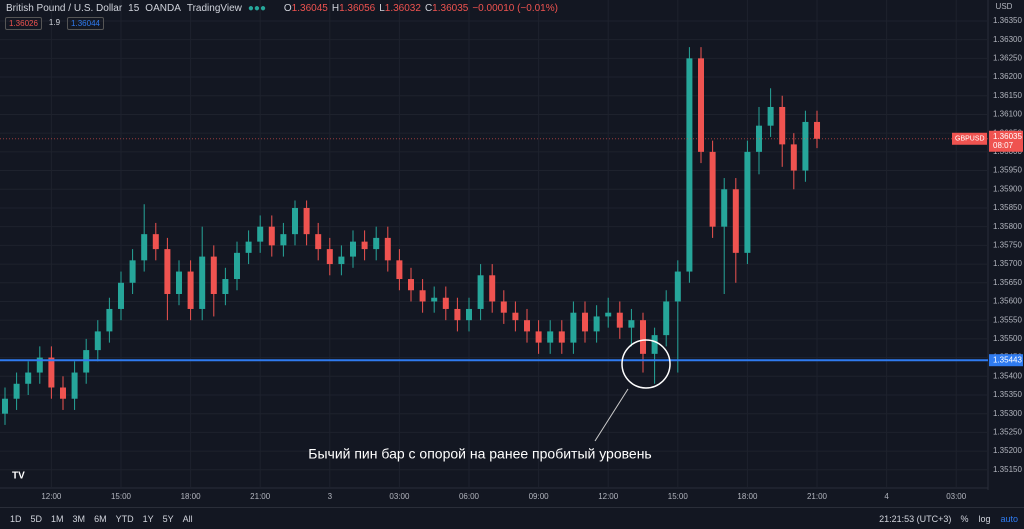 This screenshot has width=1024, height=529. What do you see at coordinates (611, 415) in the screenshot?
I see `annotation-pointer` at bounding box center [611, 415].